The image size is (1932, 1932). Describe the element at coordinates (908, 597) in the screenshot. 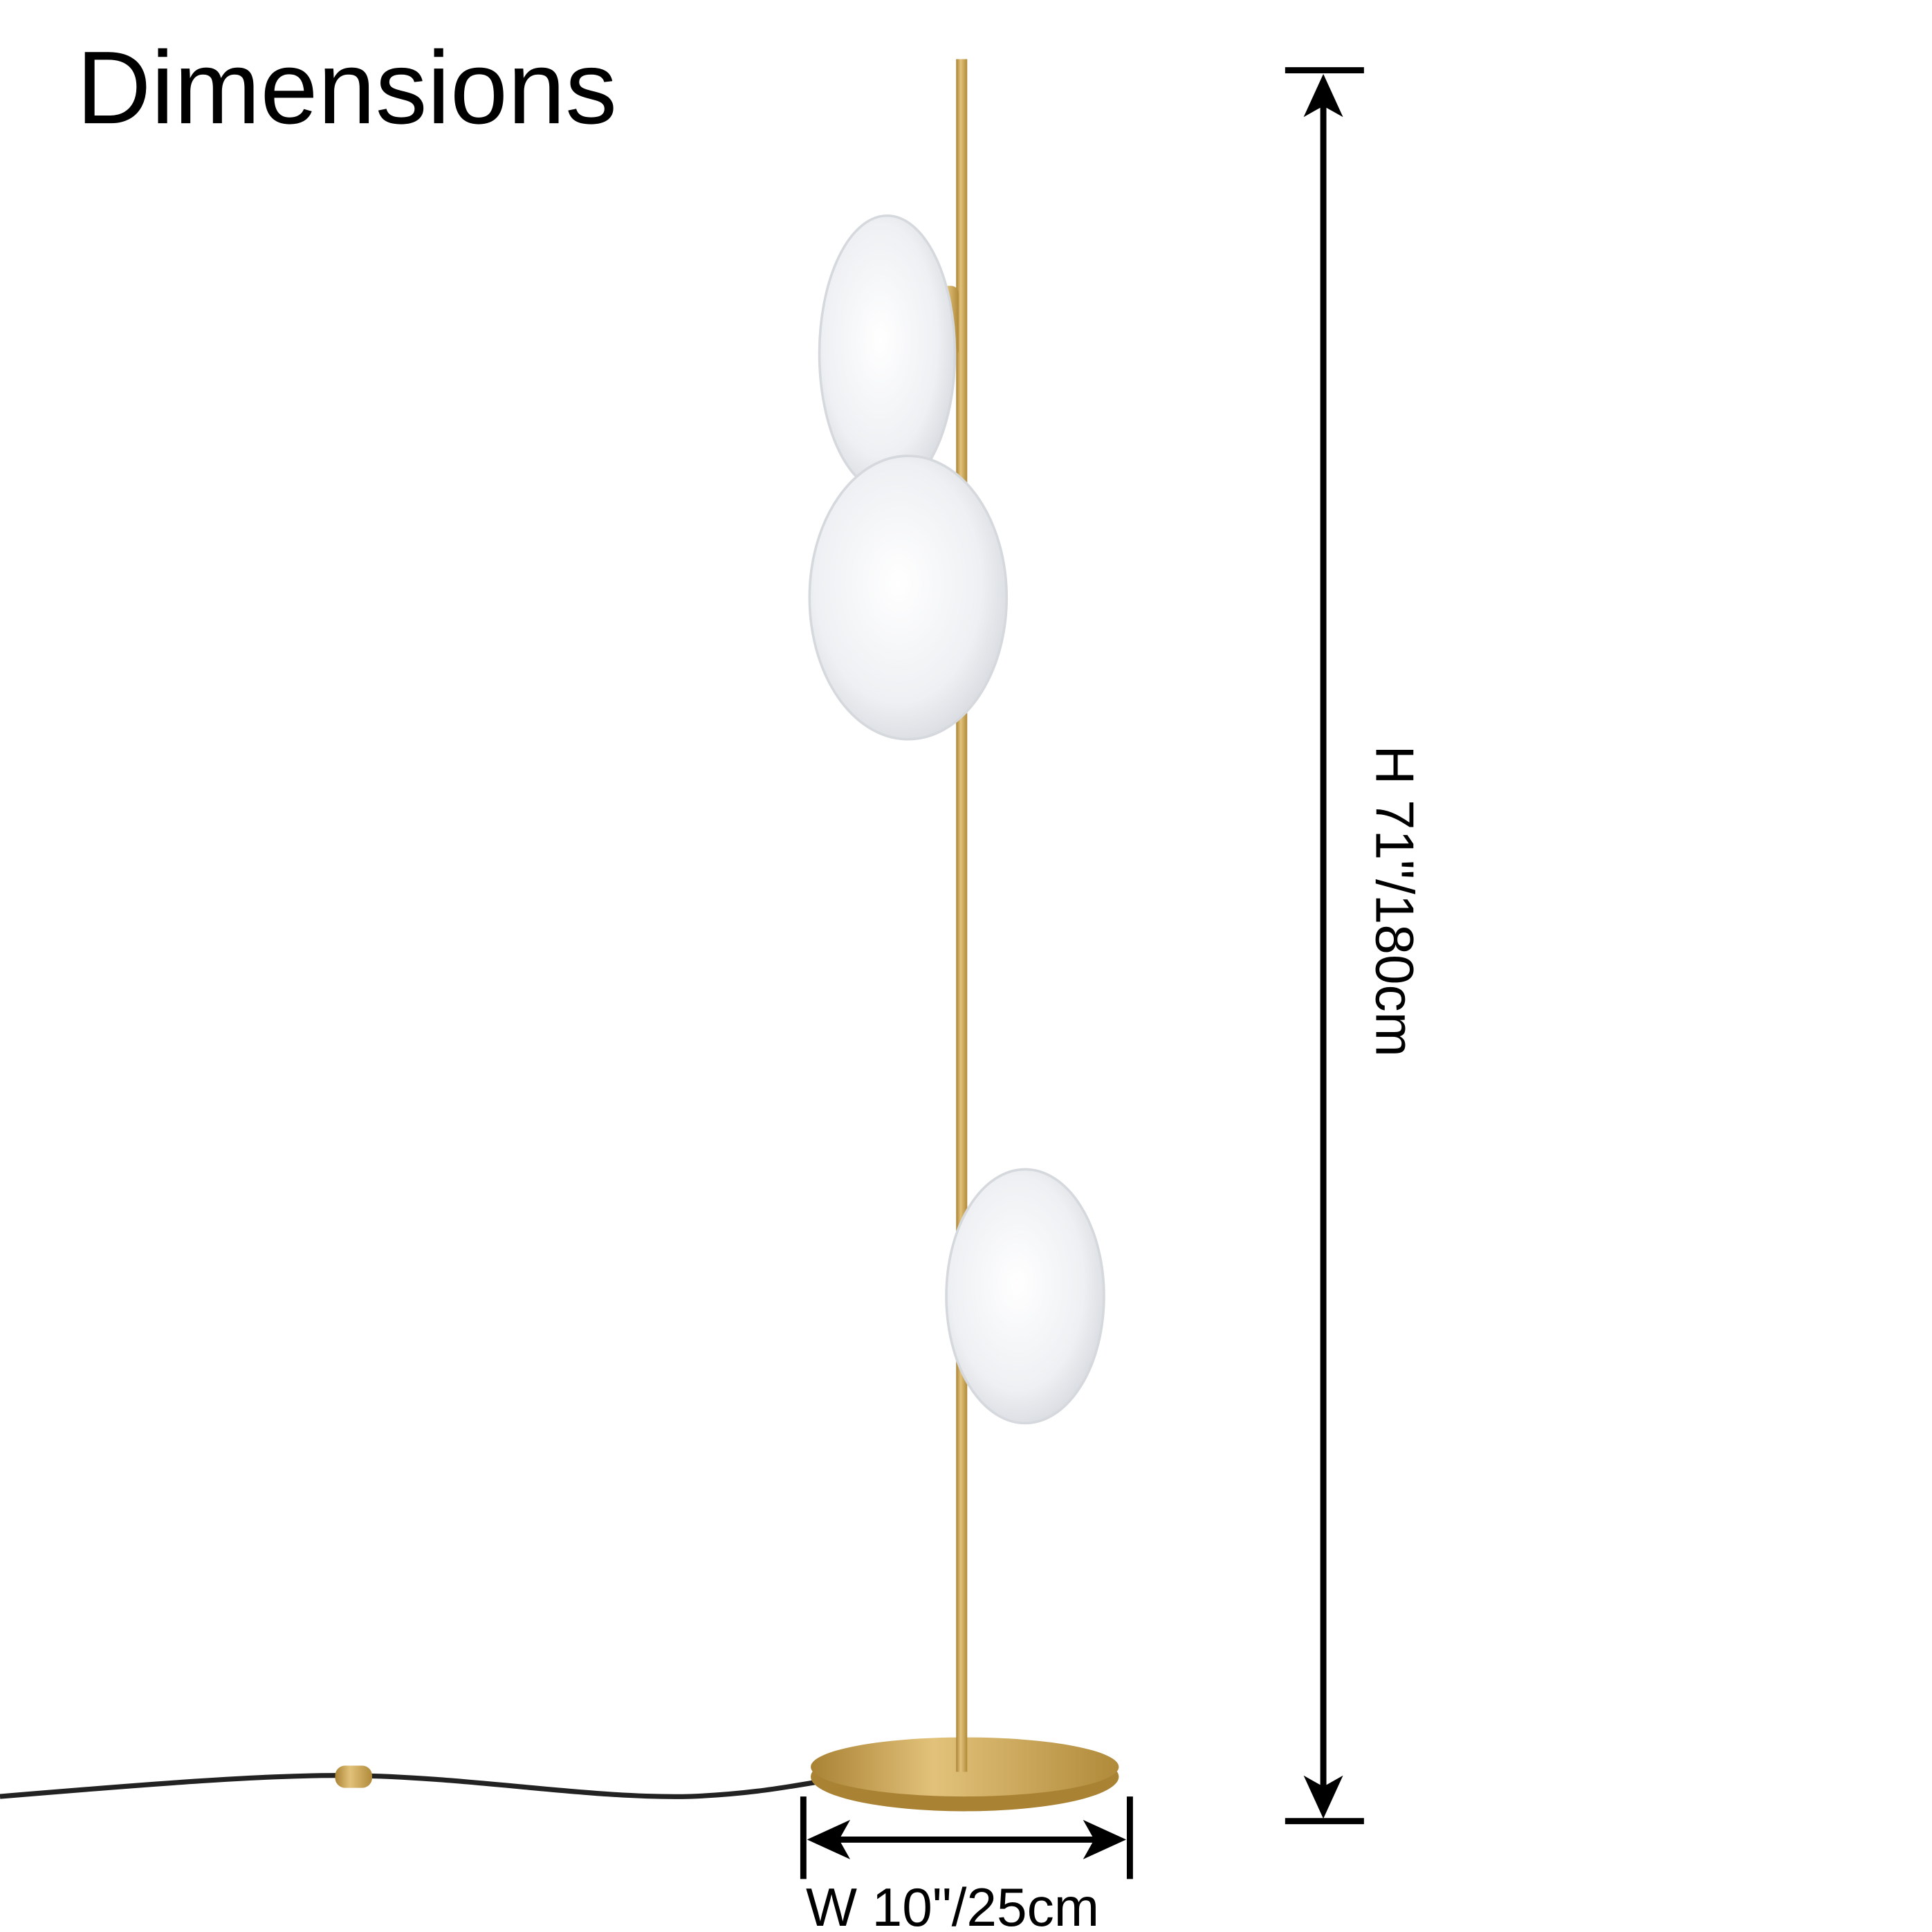

I see `glass-shade-middle` at that location.